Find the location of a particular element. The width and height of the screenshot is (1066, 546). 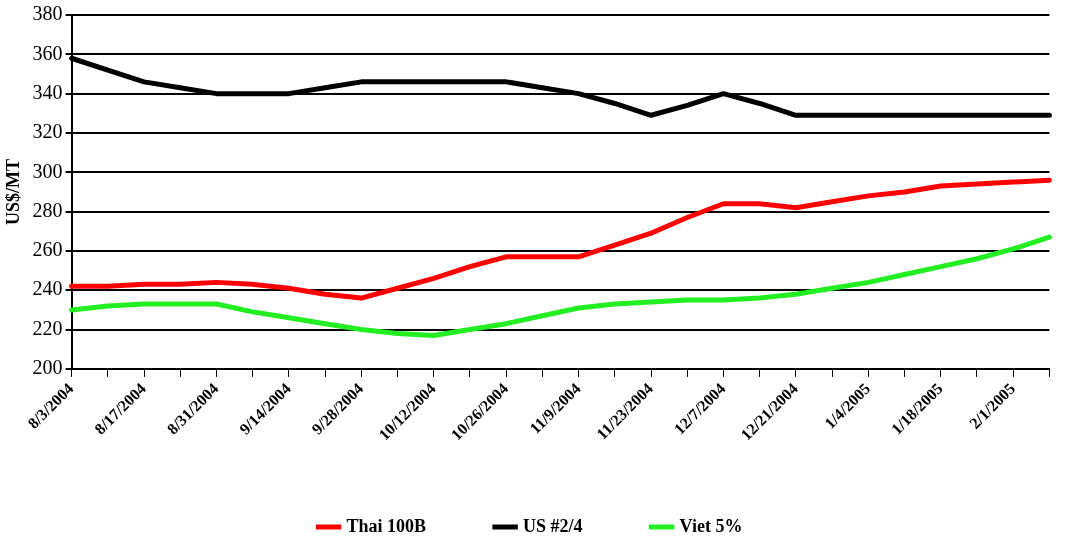

y-tick-label: 300 is located at coordinates (47, 170).